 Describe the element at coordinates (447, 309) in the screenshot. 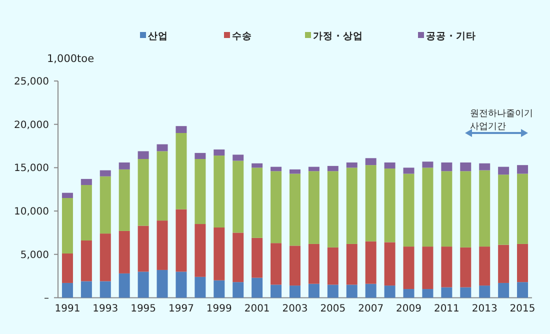

I see `x-tick-label: 2011` at that location.